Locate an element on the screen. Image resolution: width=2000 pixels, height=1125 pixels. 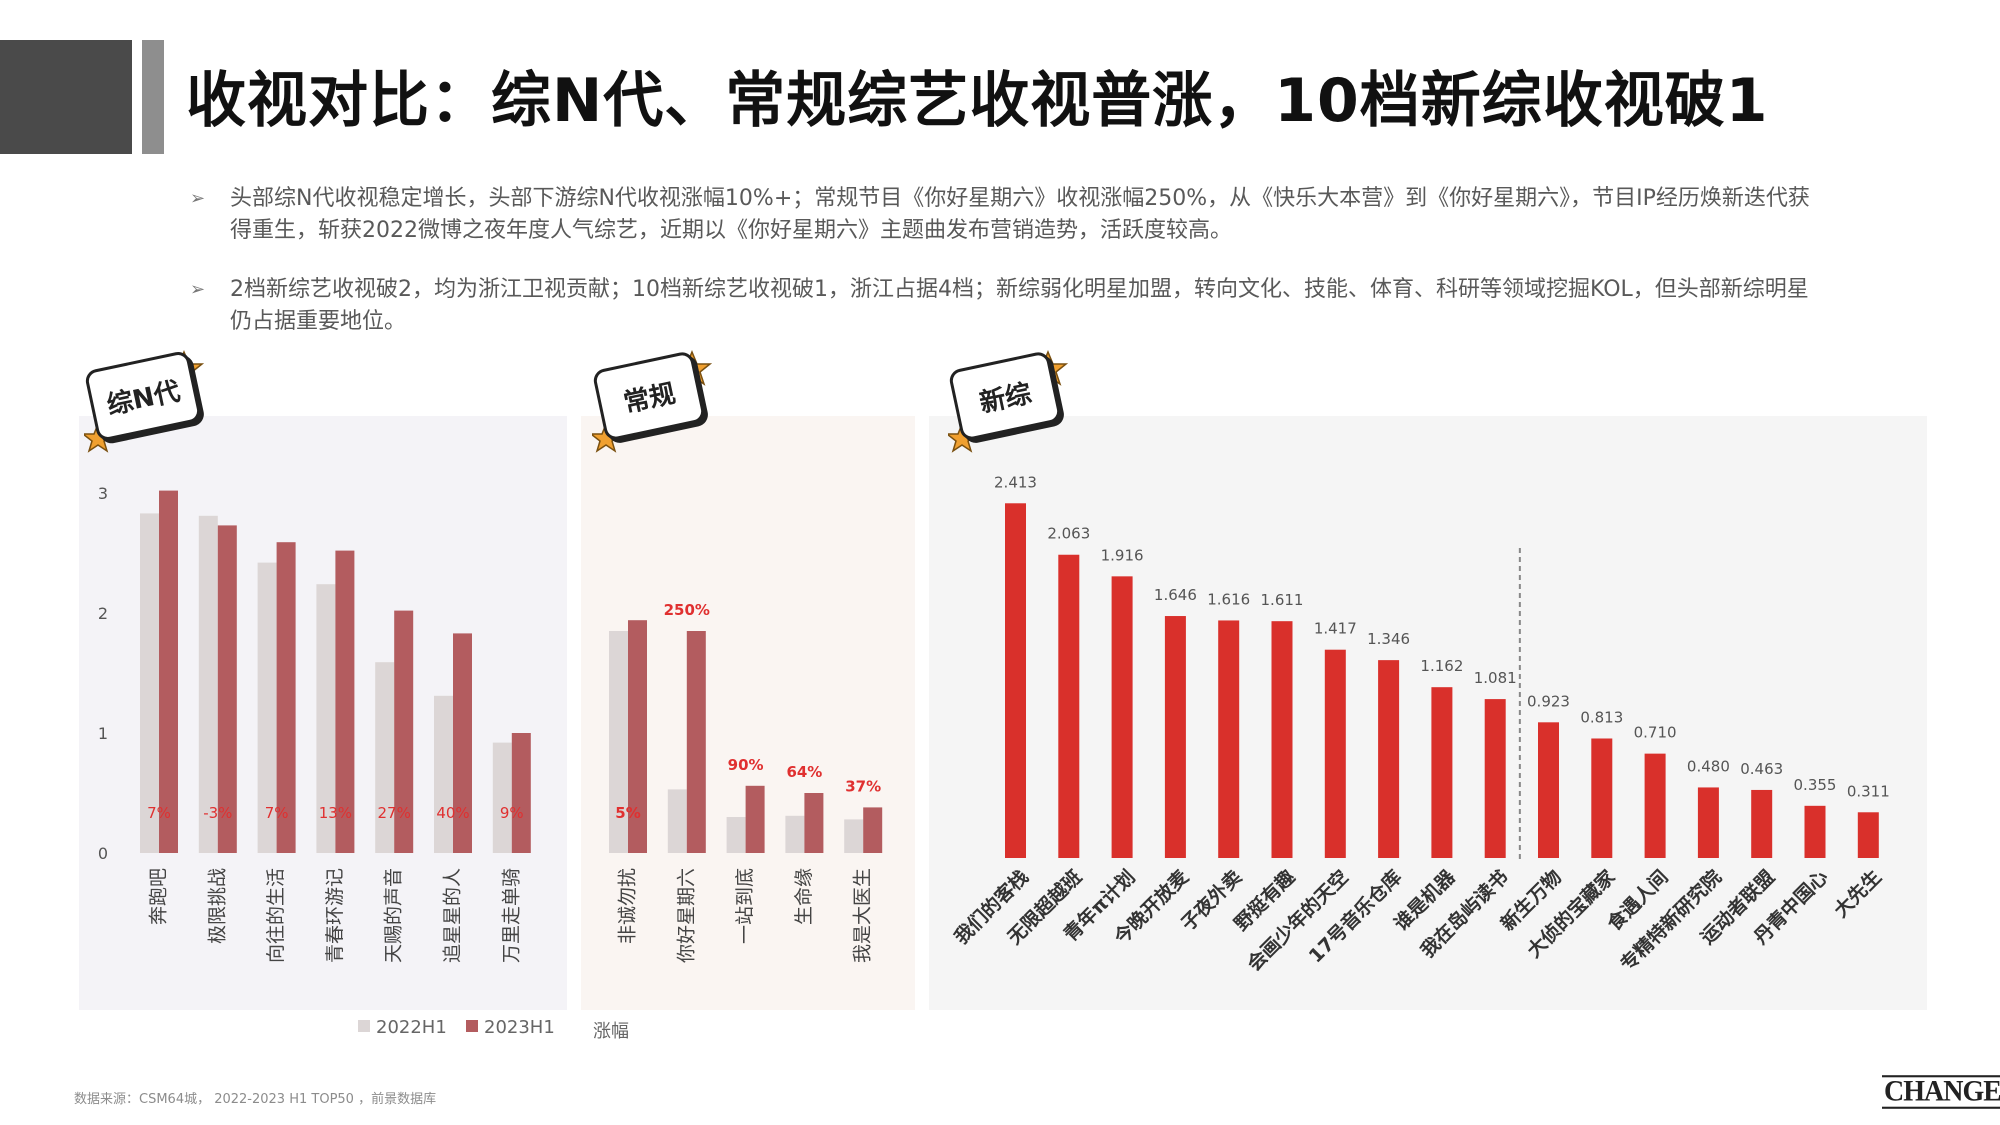
y-tick-label: 1 is located at coordinates (103, 733).